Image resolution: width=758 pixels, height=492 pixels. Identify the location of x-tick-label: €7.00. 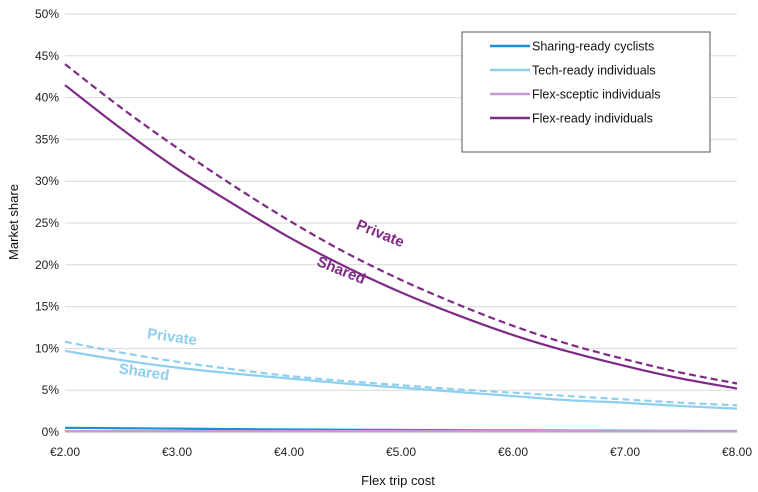
(625, 452).